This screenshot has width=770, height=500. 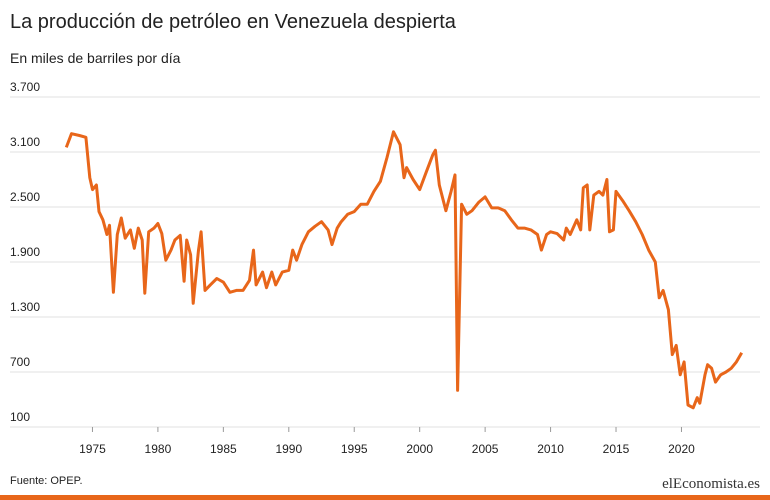 I want to click on x-tick-label: 1980, so click(x=158, y=449).